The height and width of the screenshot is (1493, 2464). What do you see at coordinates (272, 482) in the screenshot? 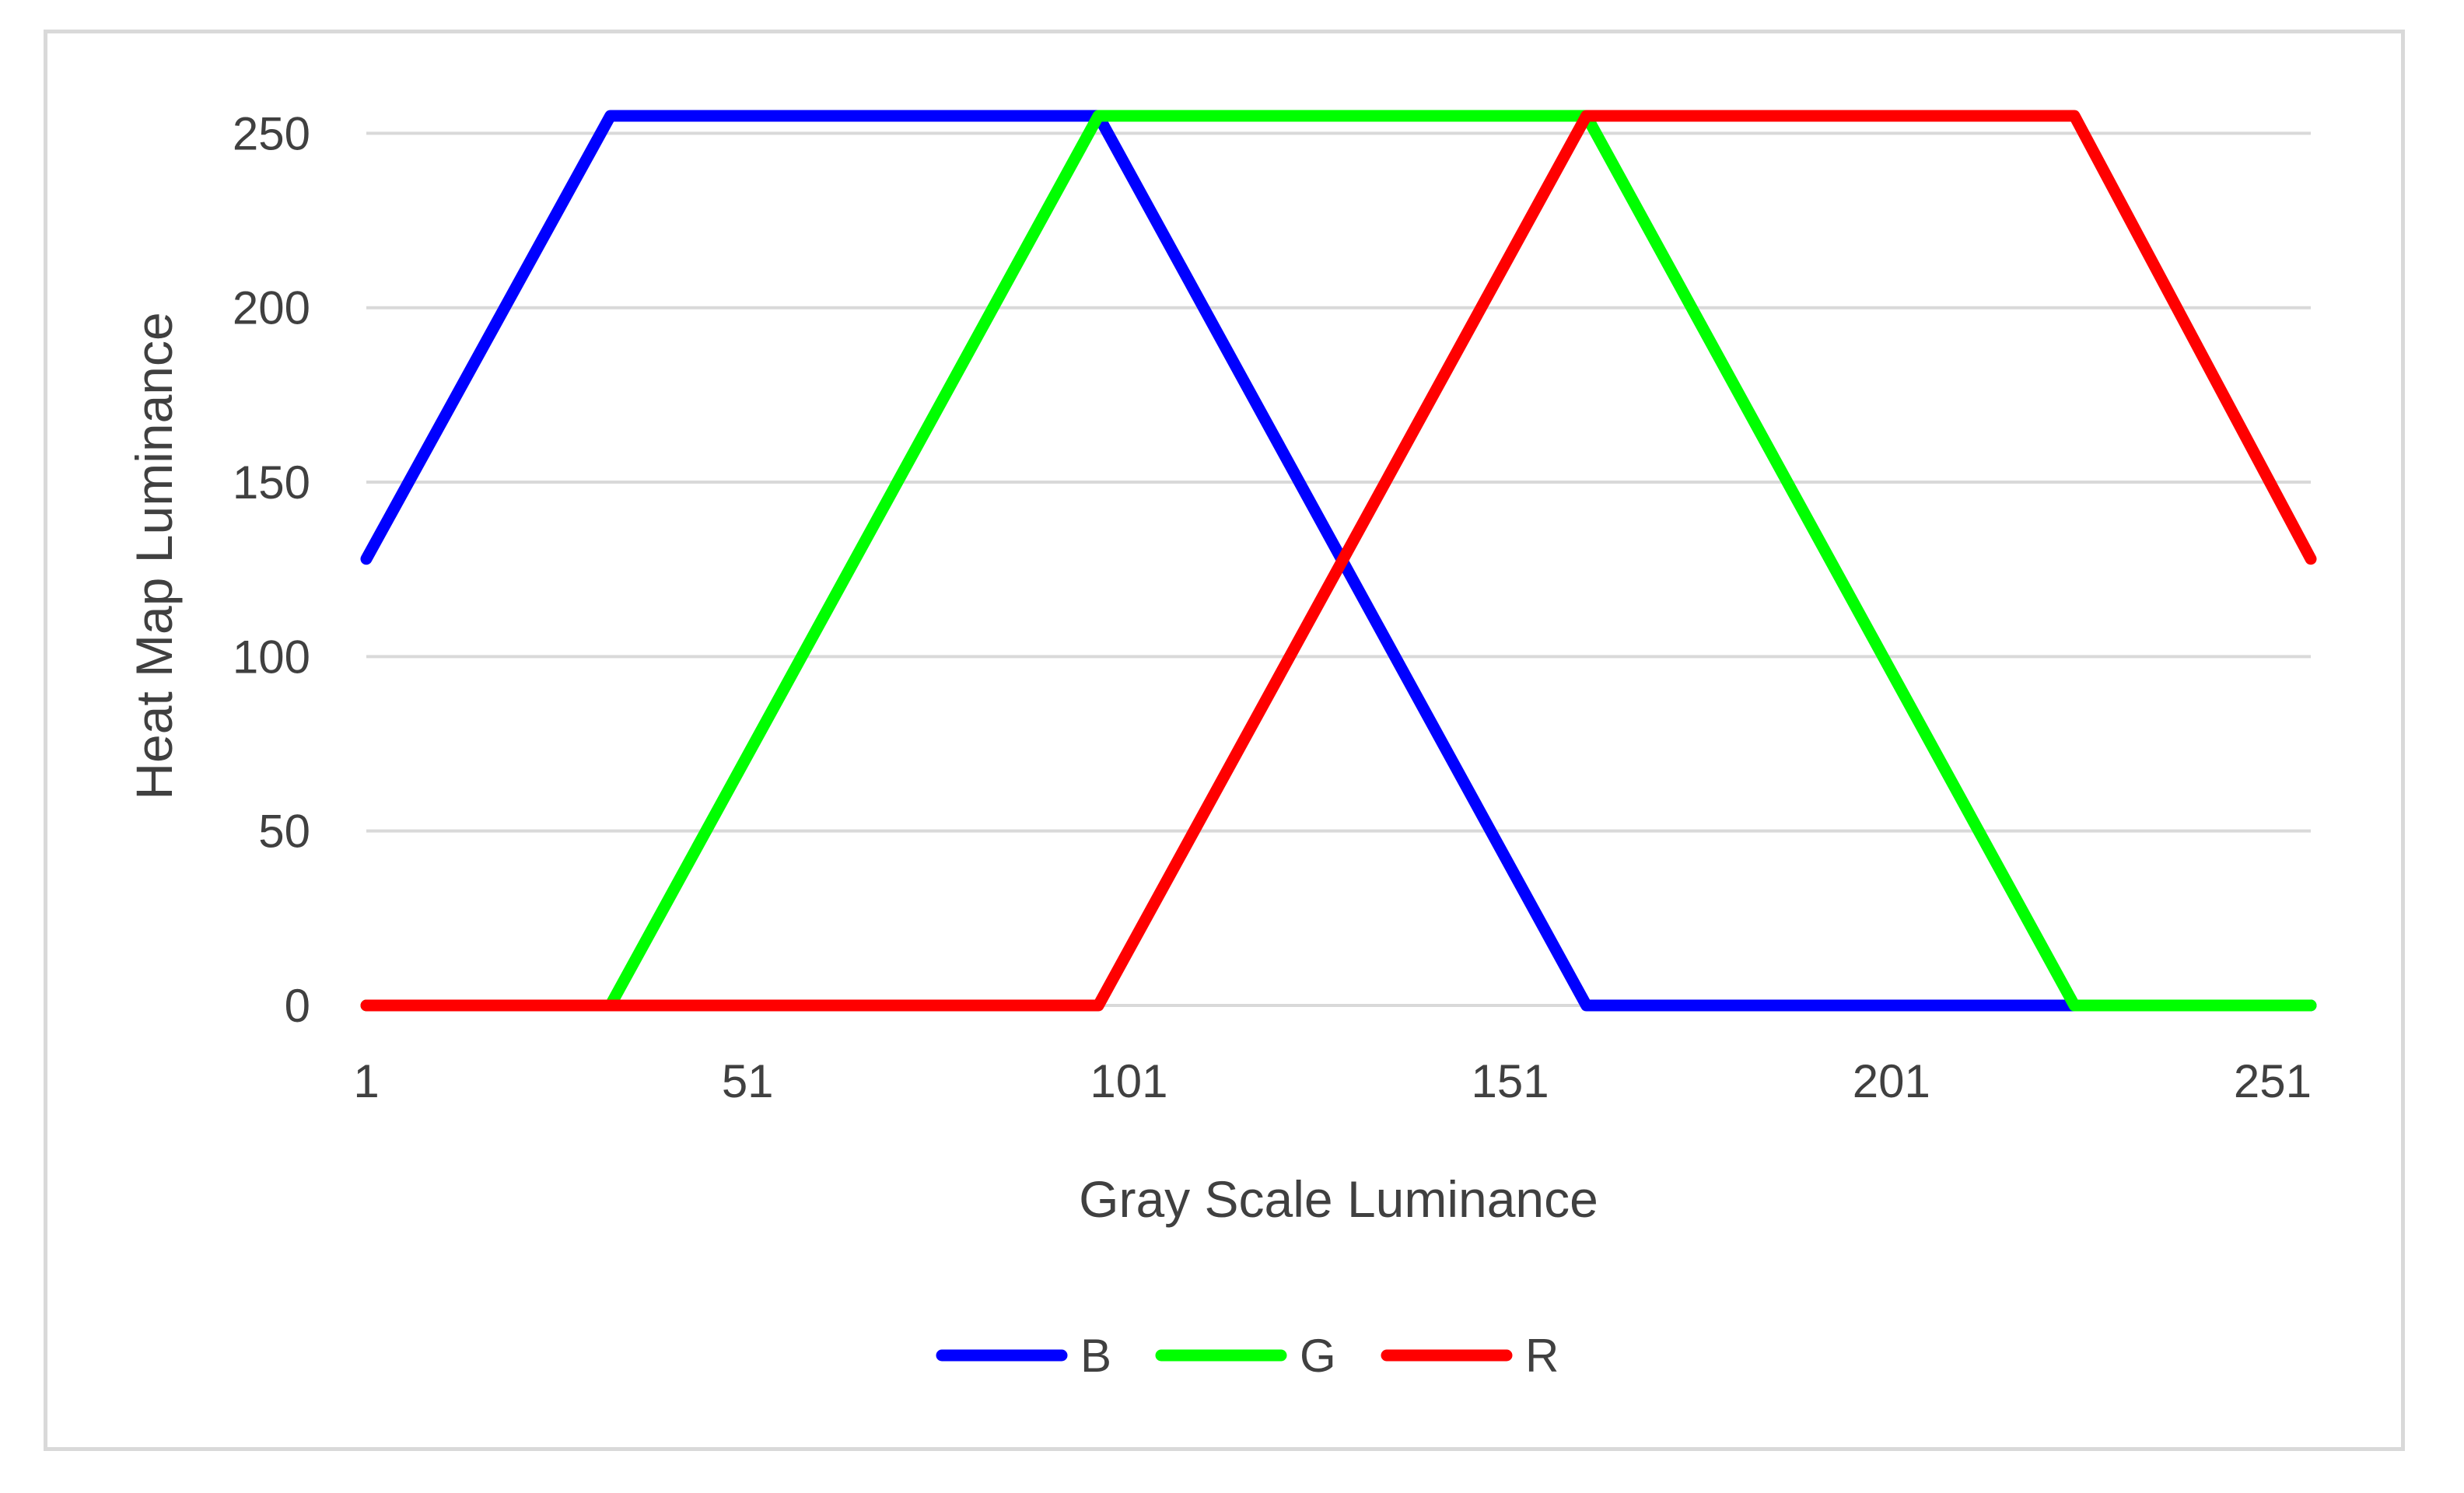
I see `y-tick-label-150: 150` at bounding box center [272, 482].